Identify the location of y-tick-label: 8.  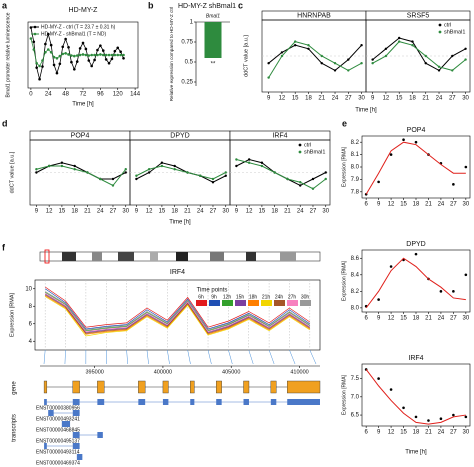
(31, 307).